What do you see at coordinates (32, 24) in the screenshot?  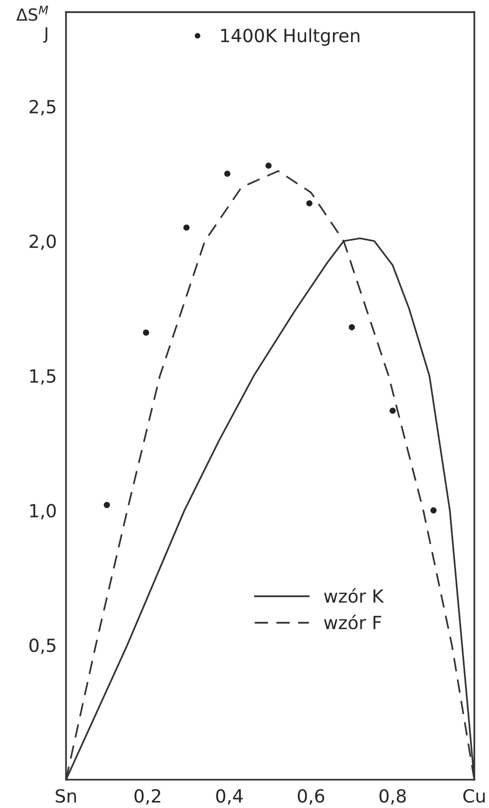 I see `y-axis-title: ΔS$^{M}$ J` at bounding box center [32, 24].